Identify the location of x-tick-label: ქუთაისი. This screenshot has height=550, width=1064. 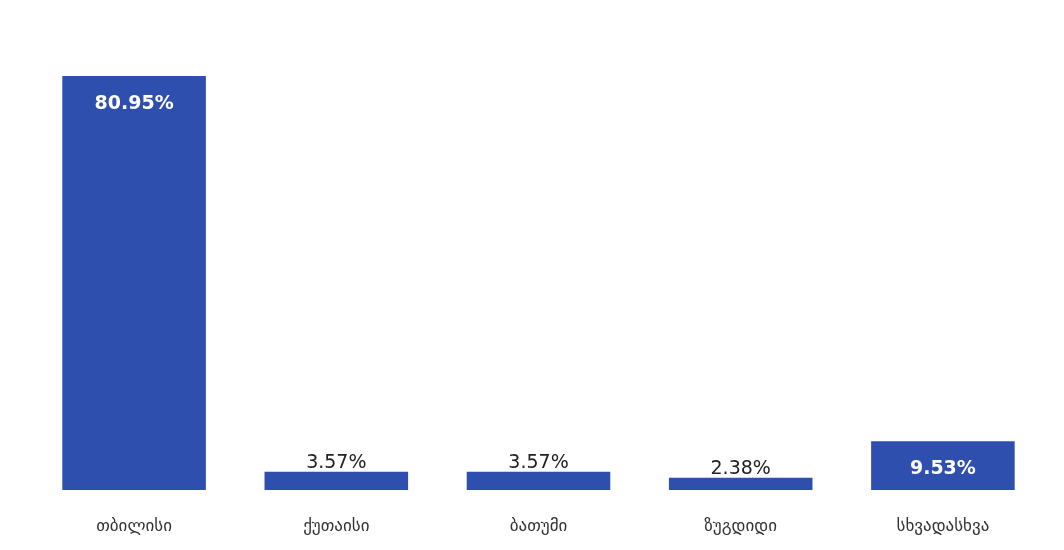
(336, 524).